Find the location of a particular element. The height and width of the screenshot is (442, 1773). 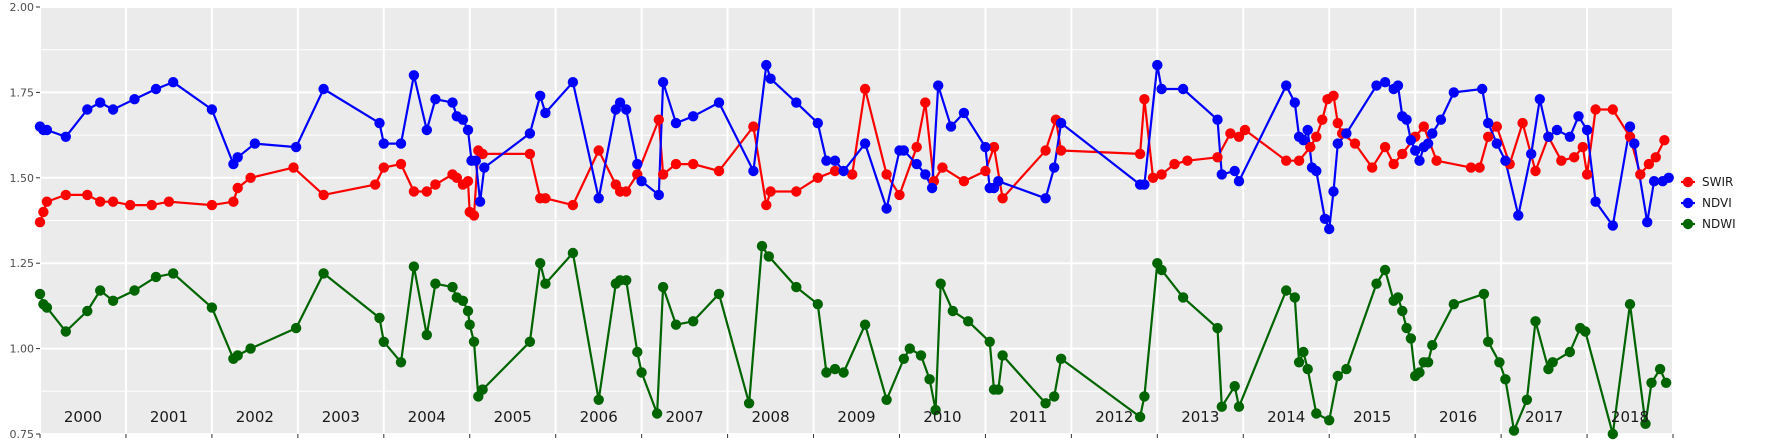

year-label: 2010 is located at coordinates (942, 417).